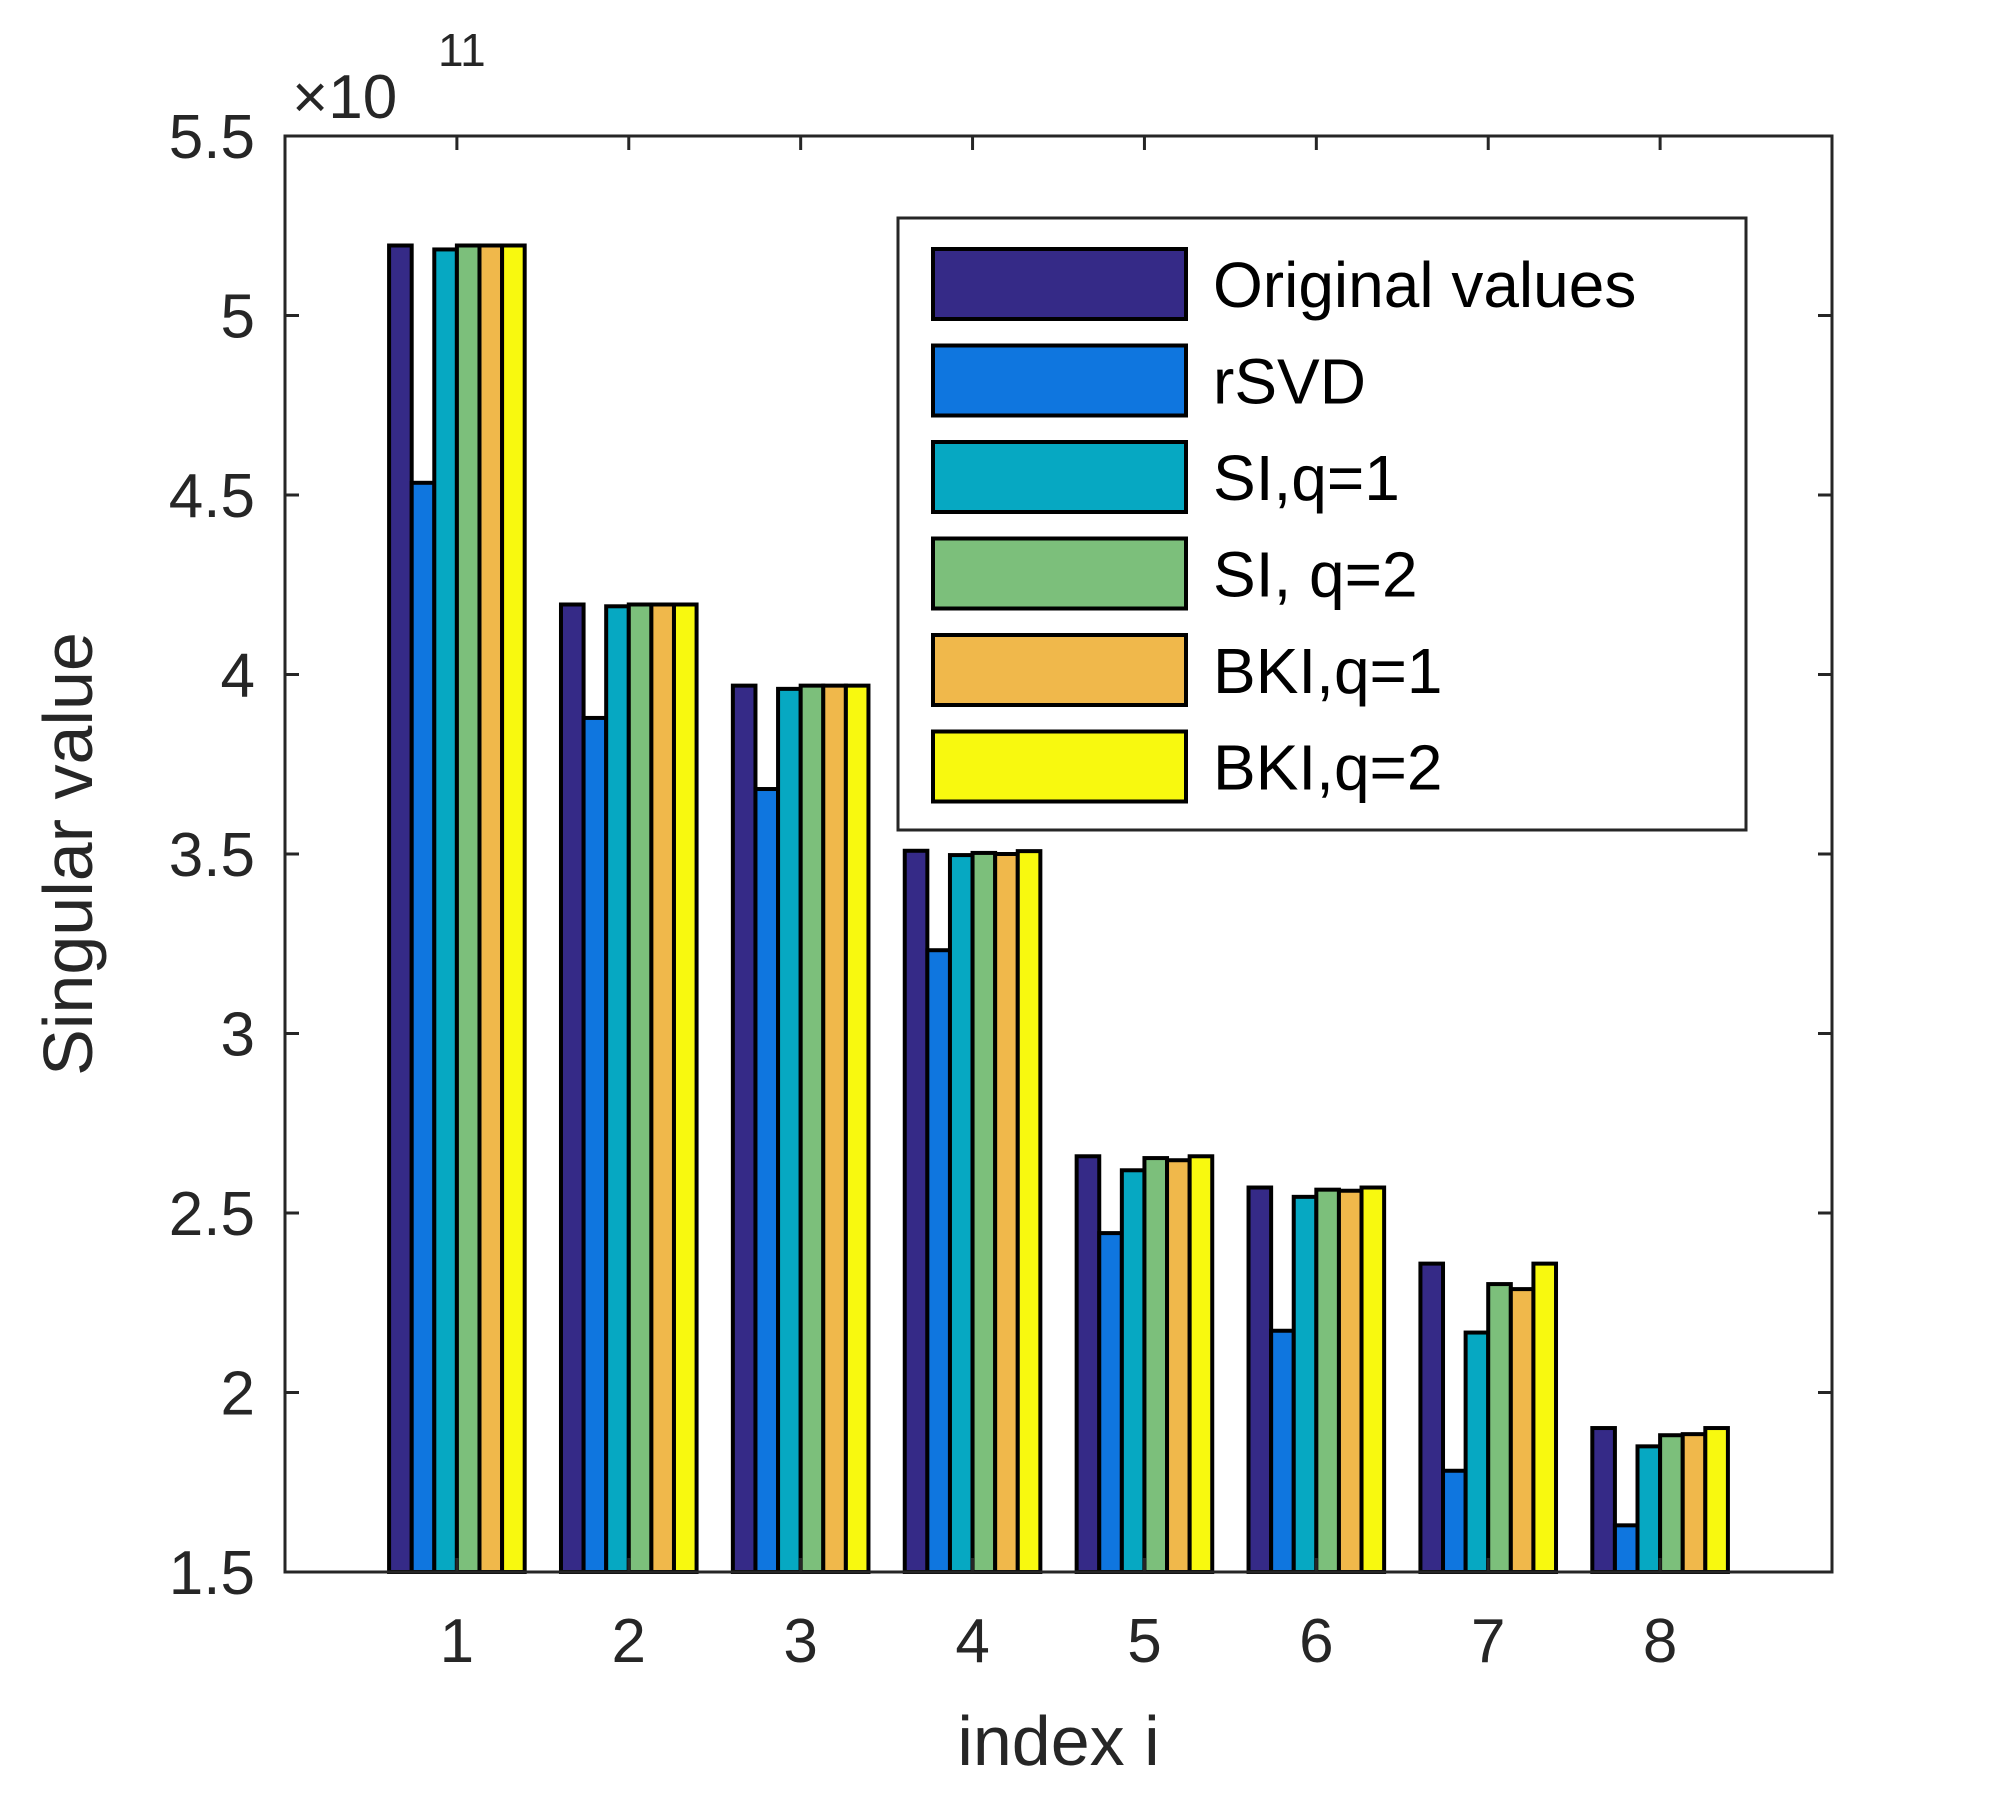 This screenshot has width=2000, height=1800. Describe the element at coordinates (1488, 1641) in the screenshot. I see `x-tick-label: 7` at that location.